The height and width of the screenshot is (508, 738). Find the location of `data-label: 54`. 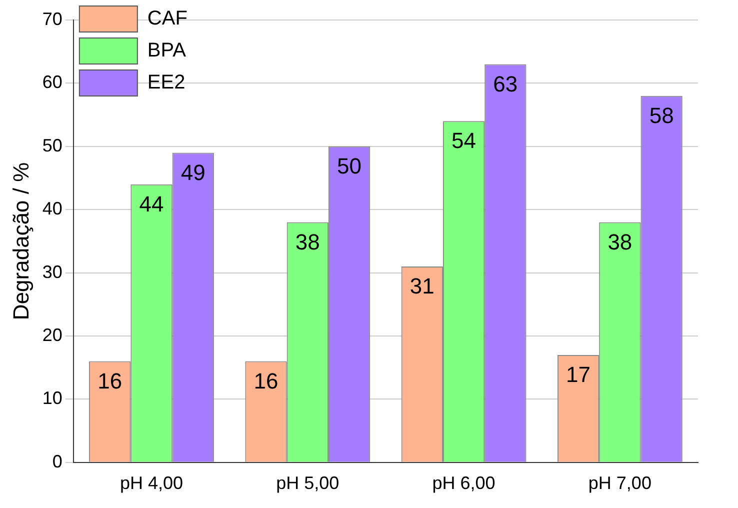

data-label: 54 is located at coordinates (464, 141).